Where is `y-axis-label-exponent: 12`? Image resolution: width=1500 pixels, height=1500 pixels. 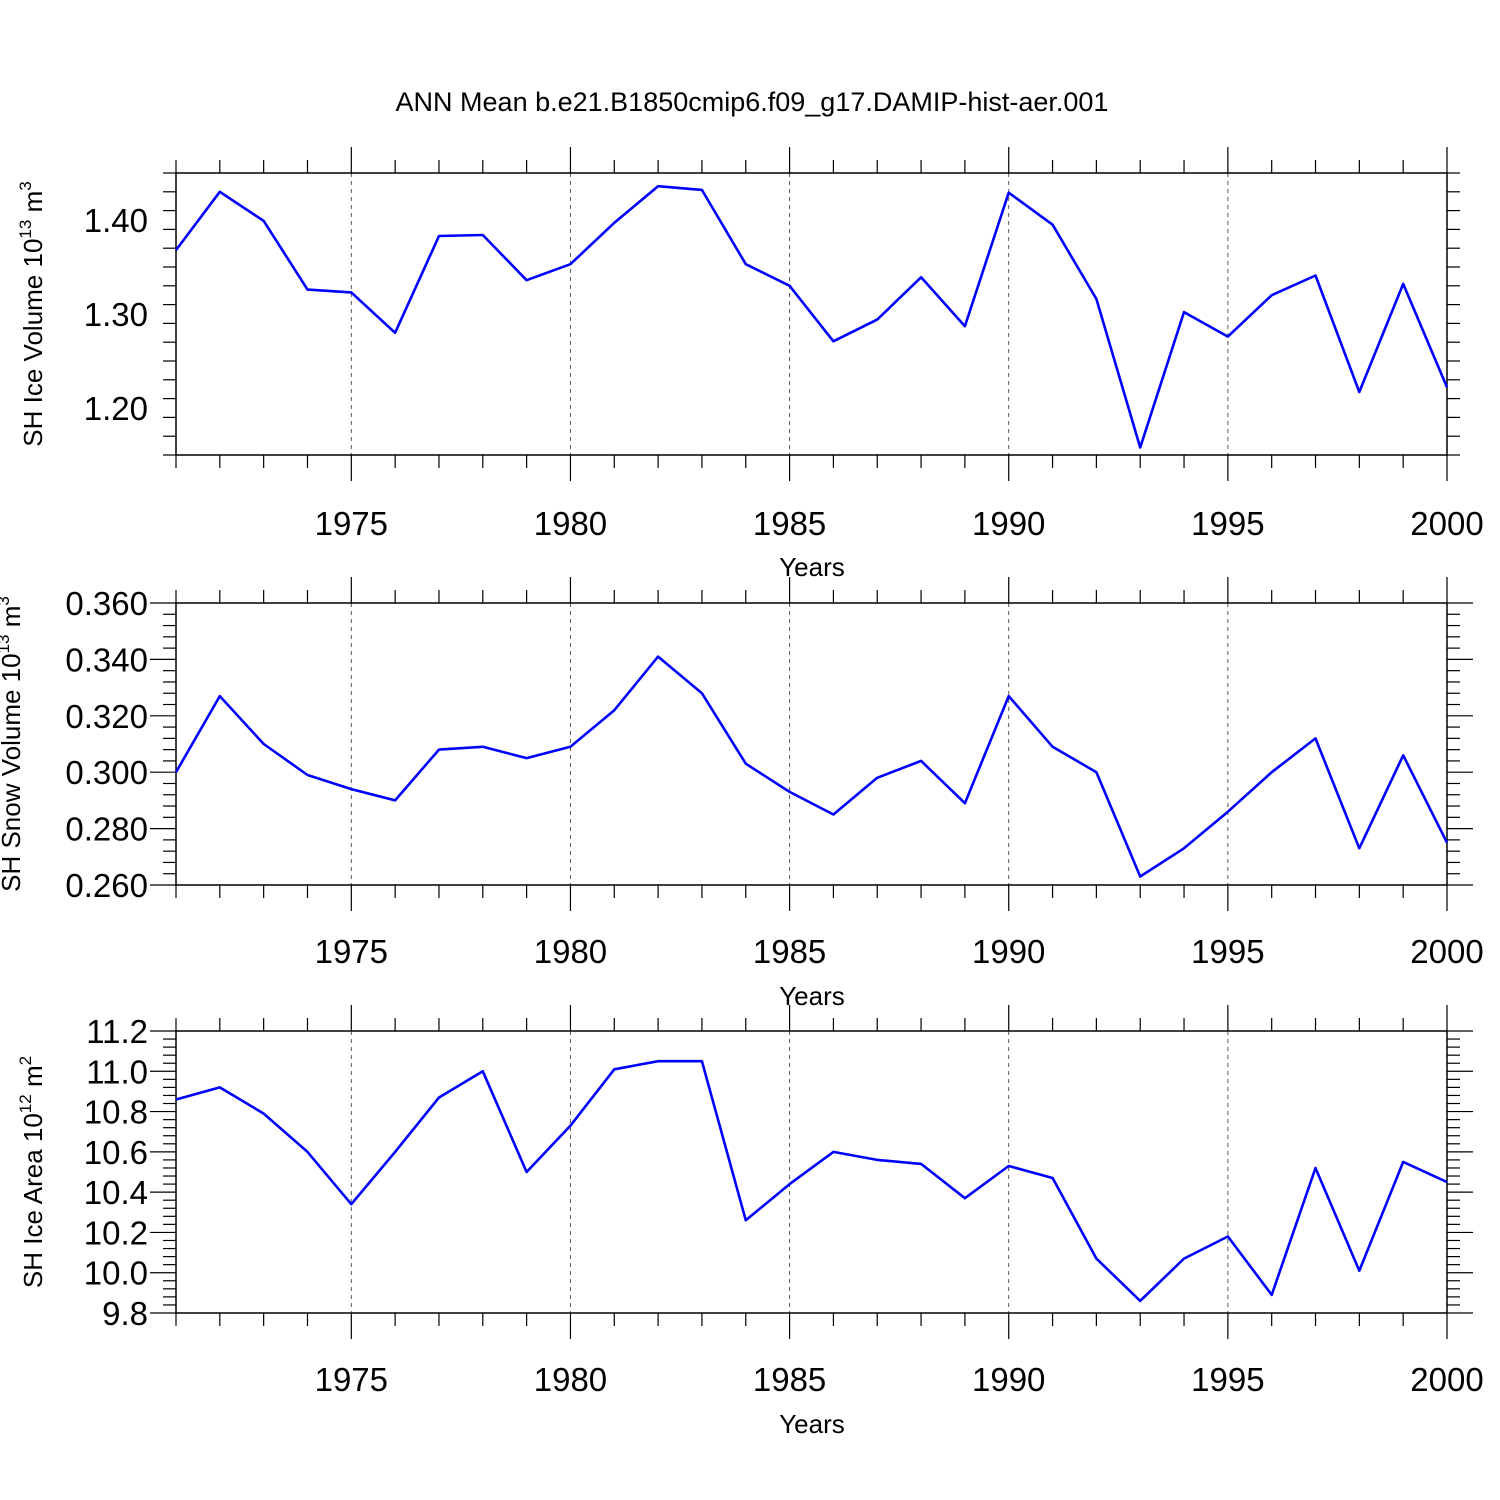 y-axis-label-exponent: 12 is located at coordinates (25, 1103).